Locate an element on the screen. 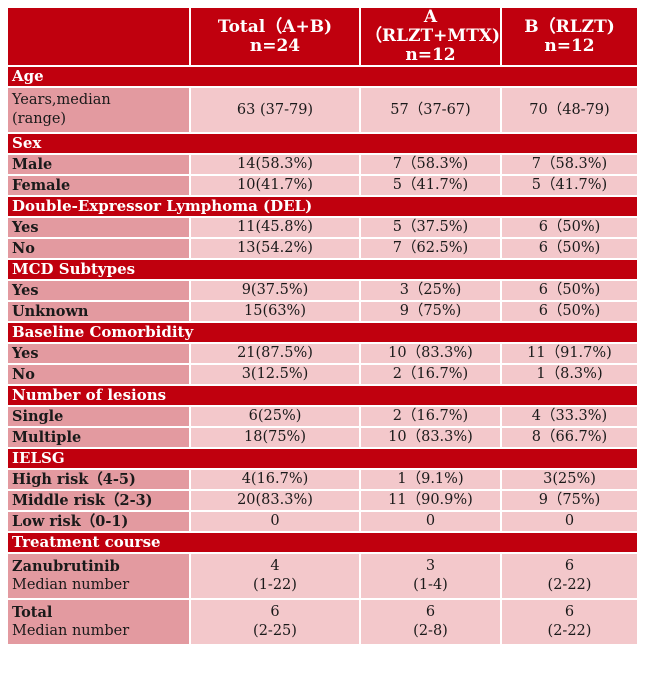 The width and height of the screenshot is (645, 674). cell-total-range: (1-22) is located at coordinates (275, 585).